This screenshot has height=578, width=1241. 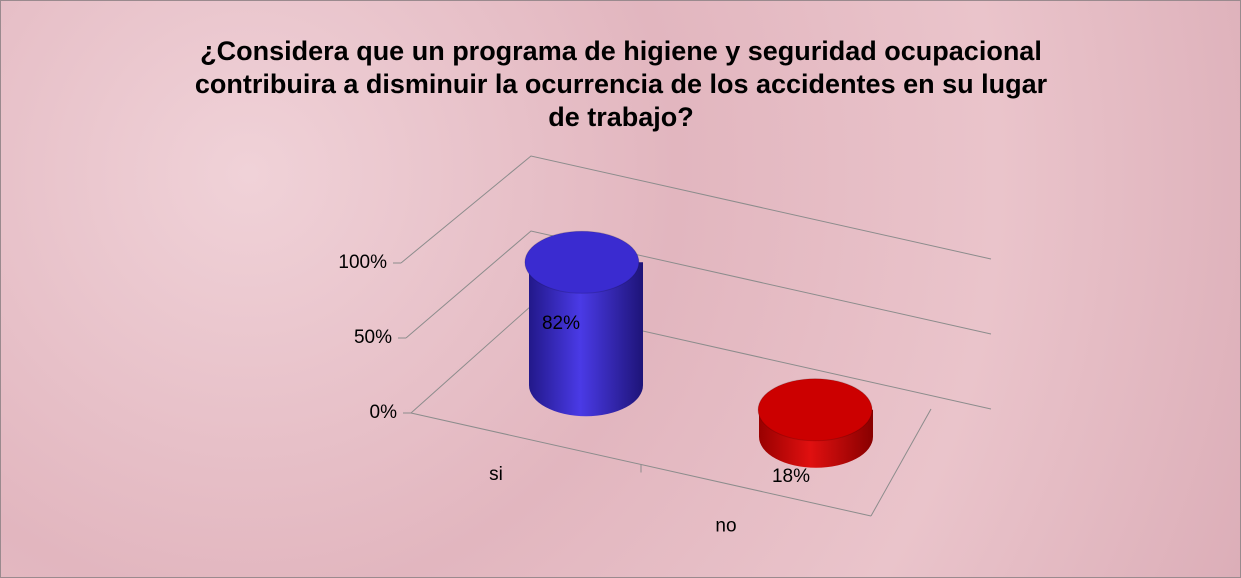 I want to click on y-tick-label: 0%, so click(x=384, y=412).